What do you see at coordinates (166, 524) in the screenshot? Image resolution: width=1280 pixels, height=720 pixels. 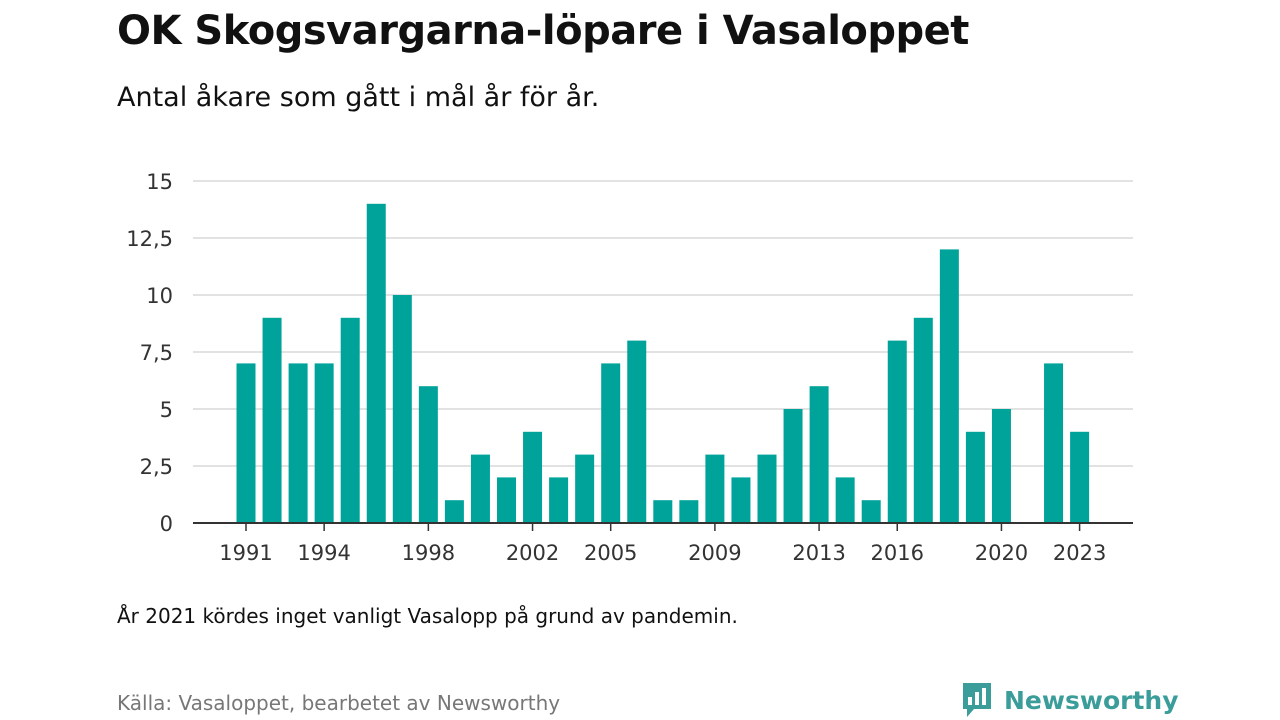 I see `y-tick-label: 0` at bounding box center [166, 524].